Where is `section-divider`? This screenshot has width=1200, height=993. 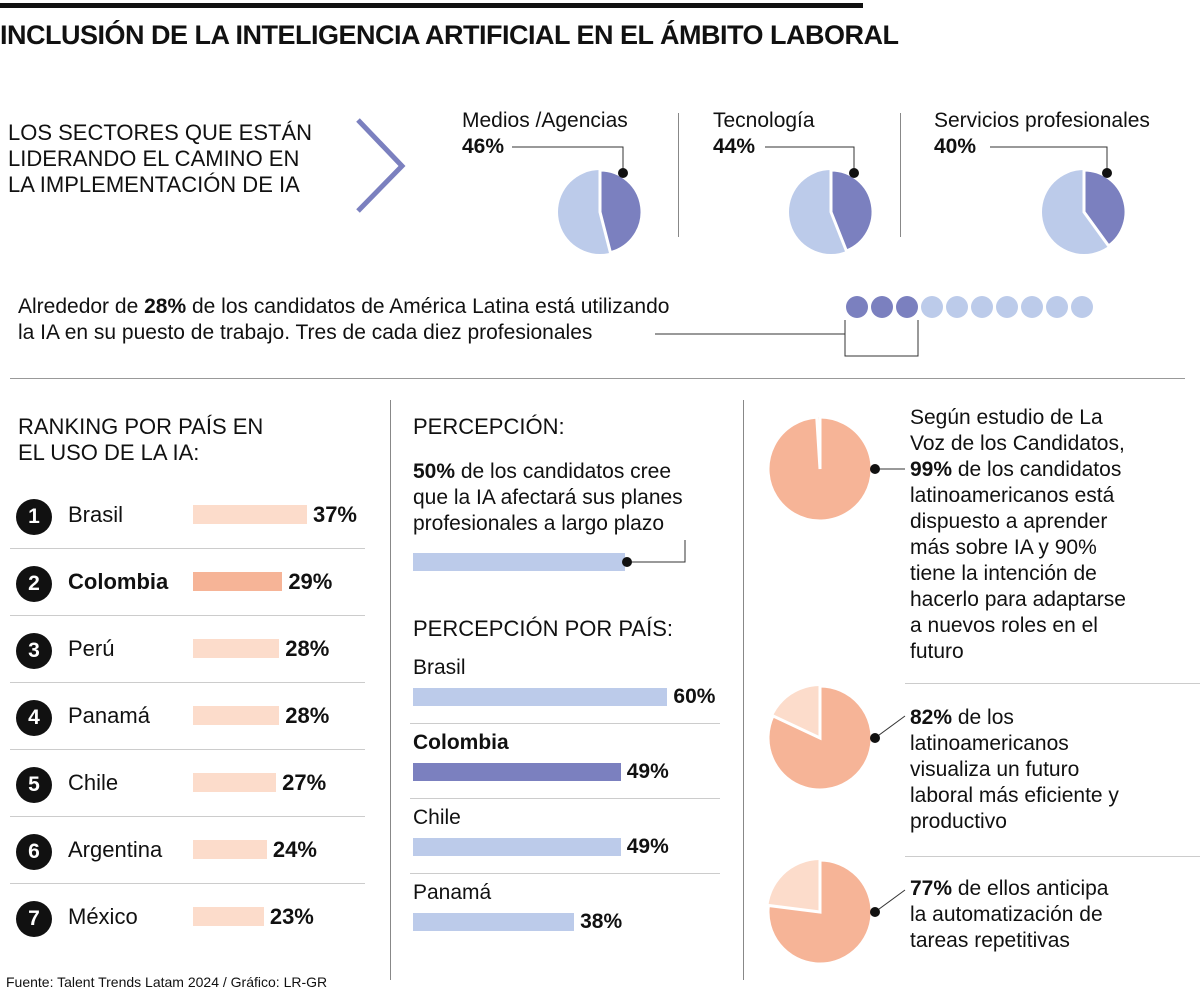
section-divider is located at coordinates (597, 378).